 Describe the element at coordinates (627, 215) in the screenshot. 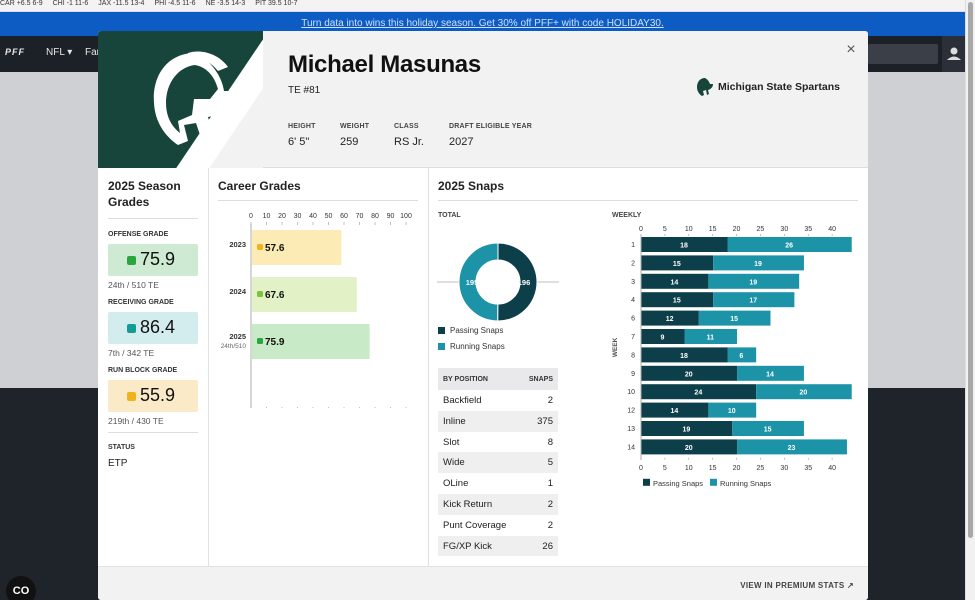

I see `weekly-label: WEEKLY` at that location.